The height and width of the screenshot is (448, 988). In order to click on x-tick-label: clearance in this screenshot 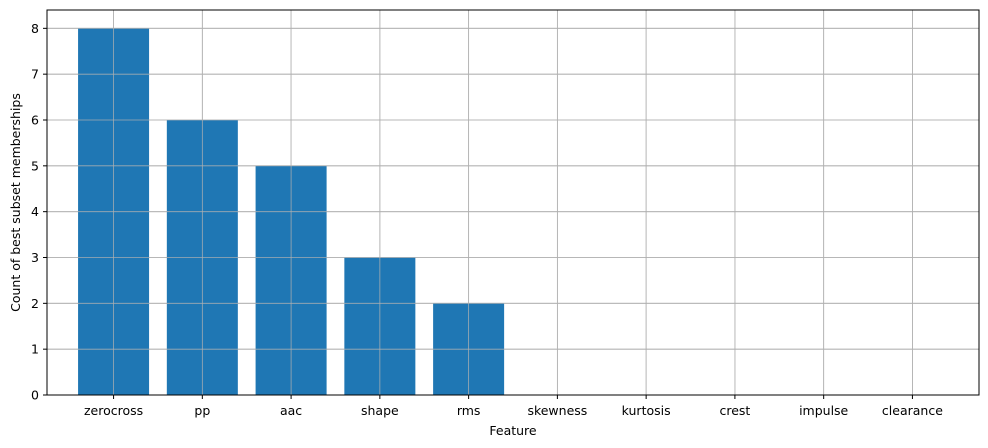, I will do `click(912, 410)`.